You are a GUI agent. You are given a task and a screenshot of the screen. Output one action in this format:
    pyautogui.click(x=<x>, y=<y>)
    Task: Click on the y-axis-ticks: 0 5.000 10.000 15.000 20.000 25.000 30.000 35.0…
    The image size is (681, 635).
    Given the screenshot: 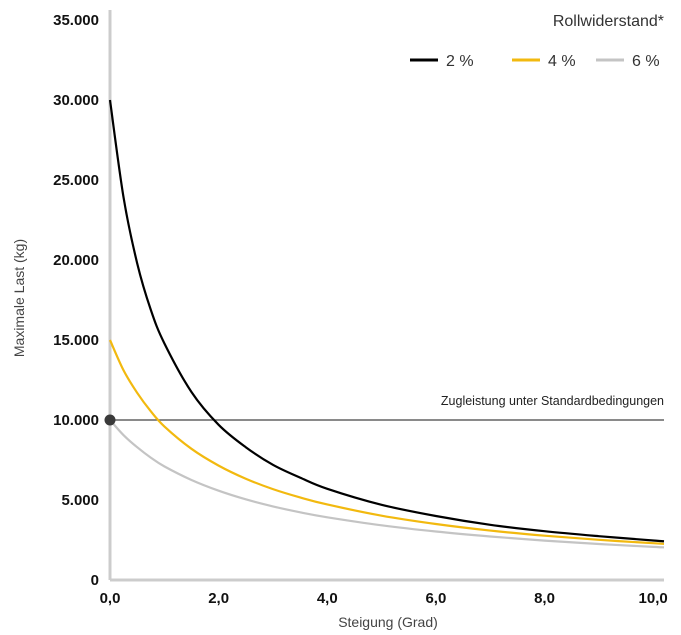 What is the action you would take?
    pyautogui.click(x=76, y=300)
    